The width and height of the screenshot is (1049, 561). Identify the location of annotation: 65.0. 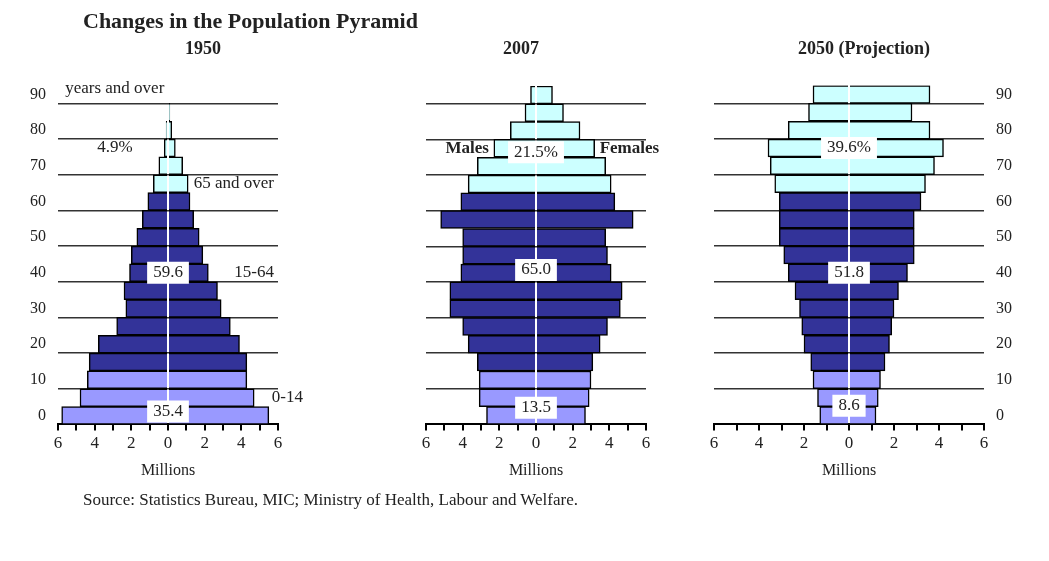
(536, 269).